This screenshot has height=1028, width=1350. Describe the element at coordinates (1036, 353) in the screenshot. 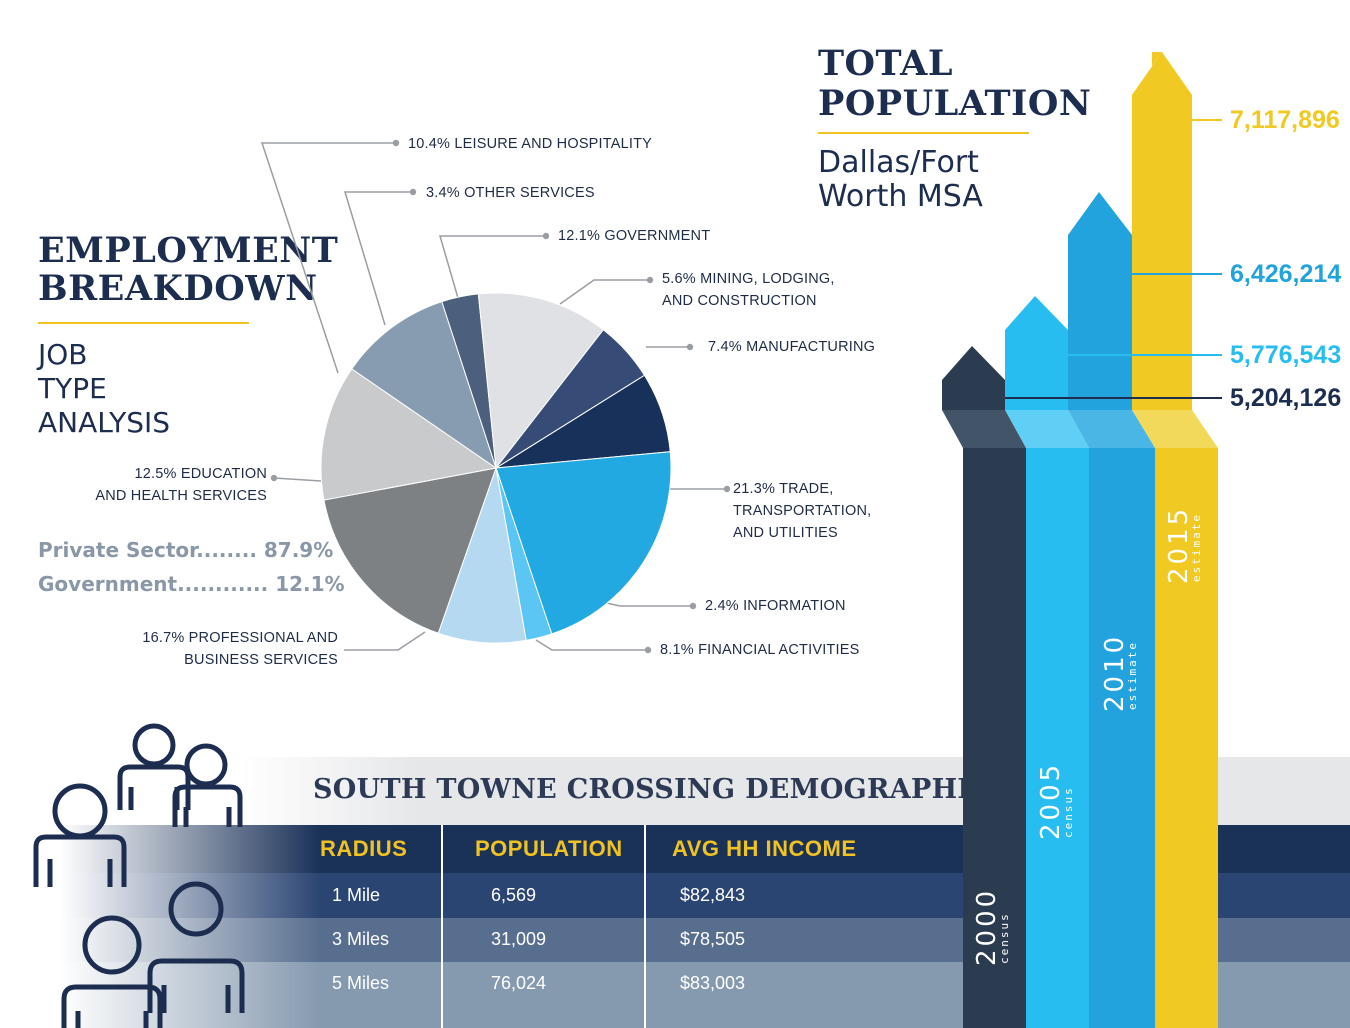

I see `bar-2005` at that location.